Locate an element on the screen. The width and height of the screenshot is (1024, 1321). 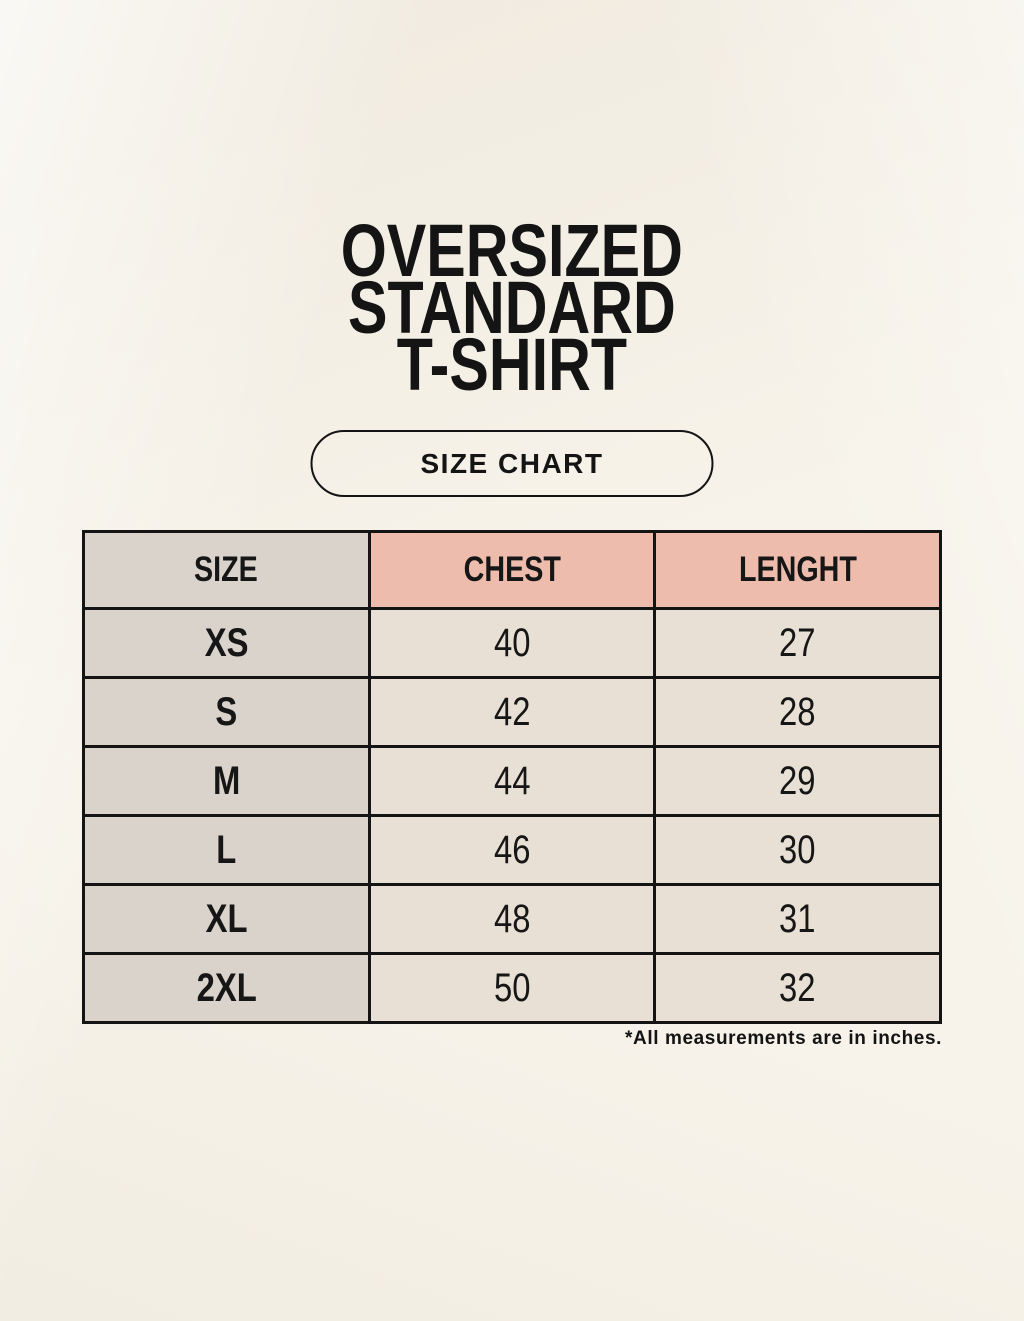
chest-value: 40 is located at coordinates (512, 642).